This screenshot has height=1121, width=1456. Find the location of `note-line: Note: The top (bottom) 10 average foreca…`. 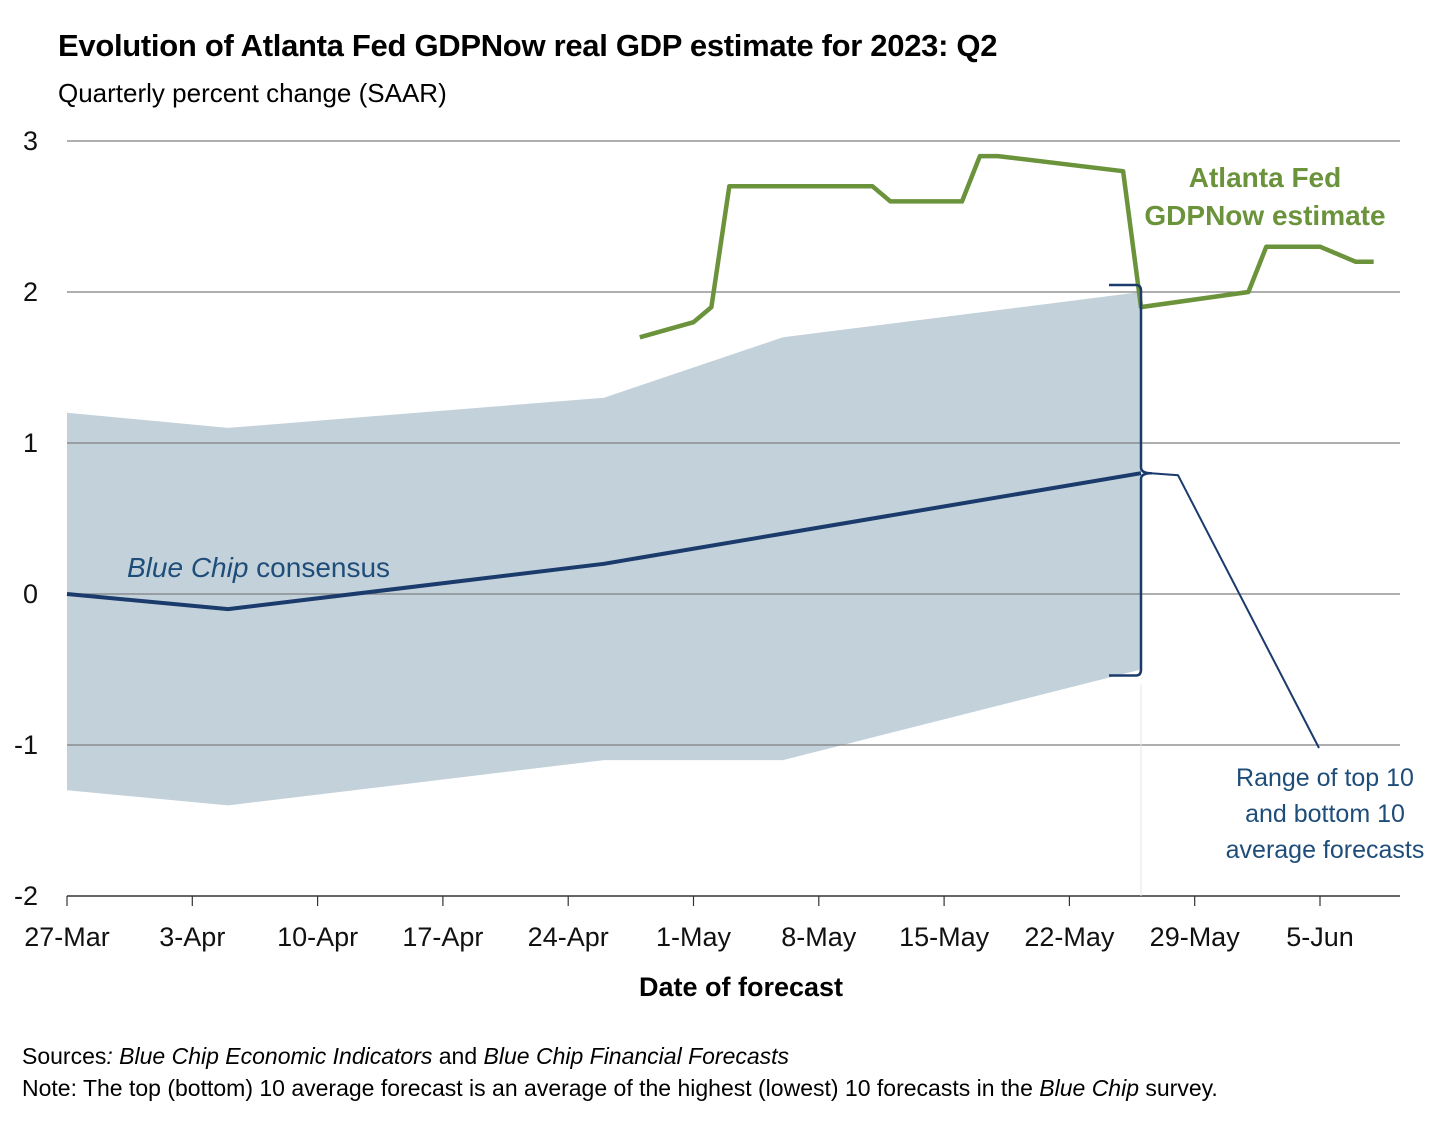

note-line: Note: The top (bottom) 10 average foreca… is located at coordinates (620, 1088).